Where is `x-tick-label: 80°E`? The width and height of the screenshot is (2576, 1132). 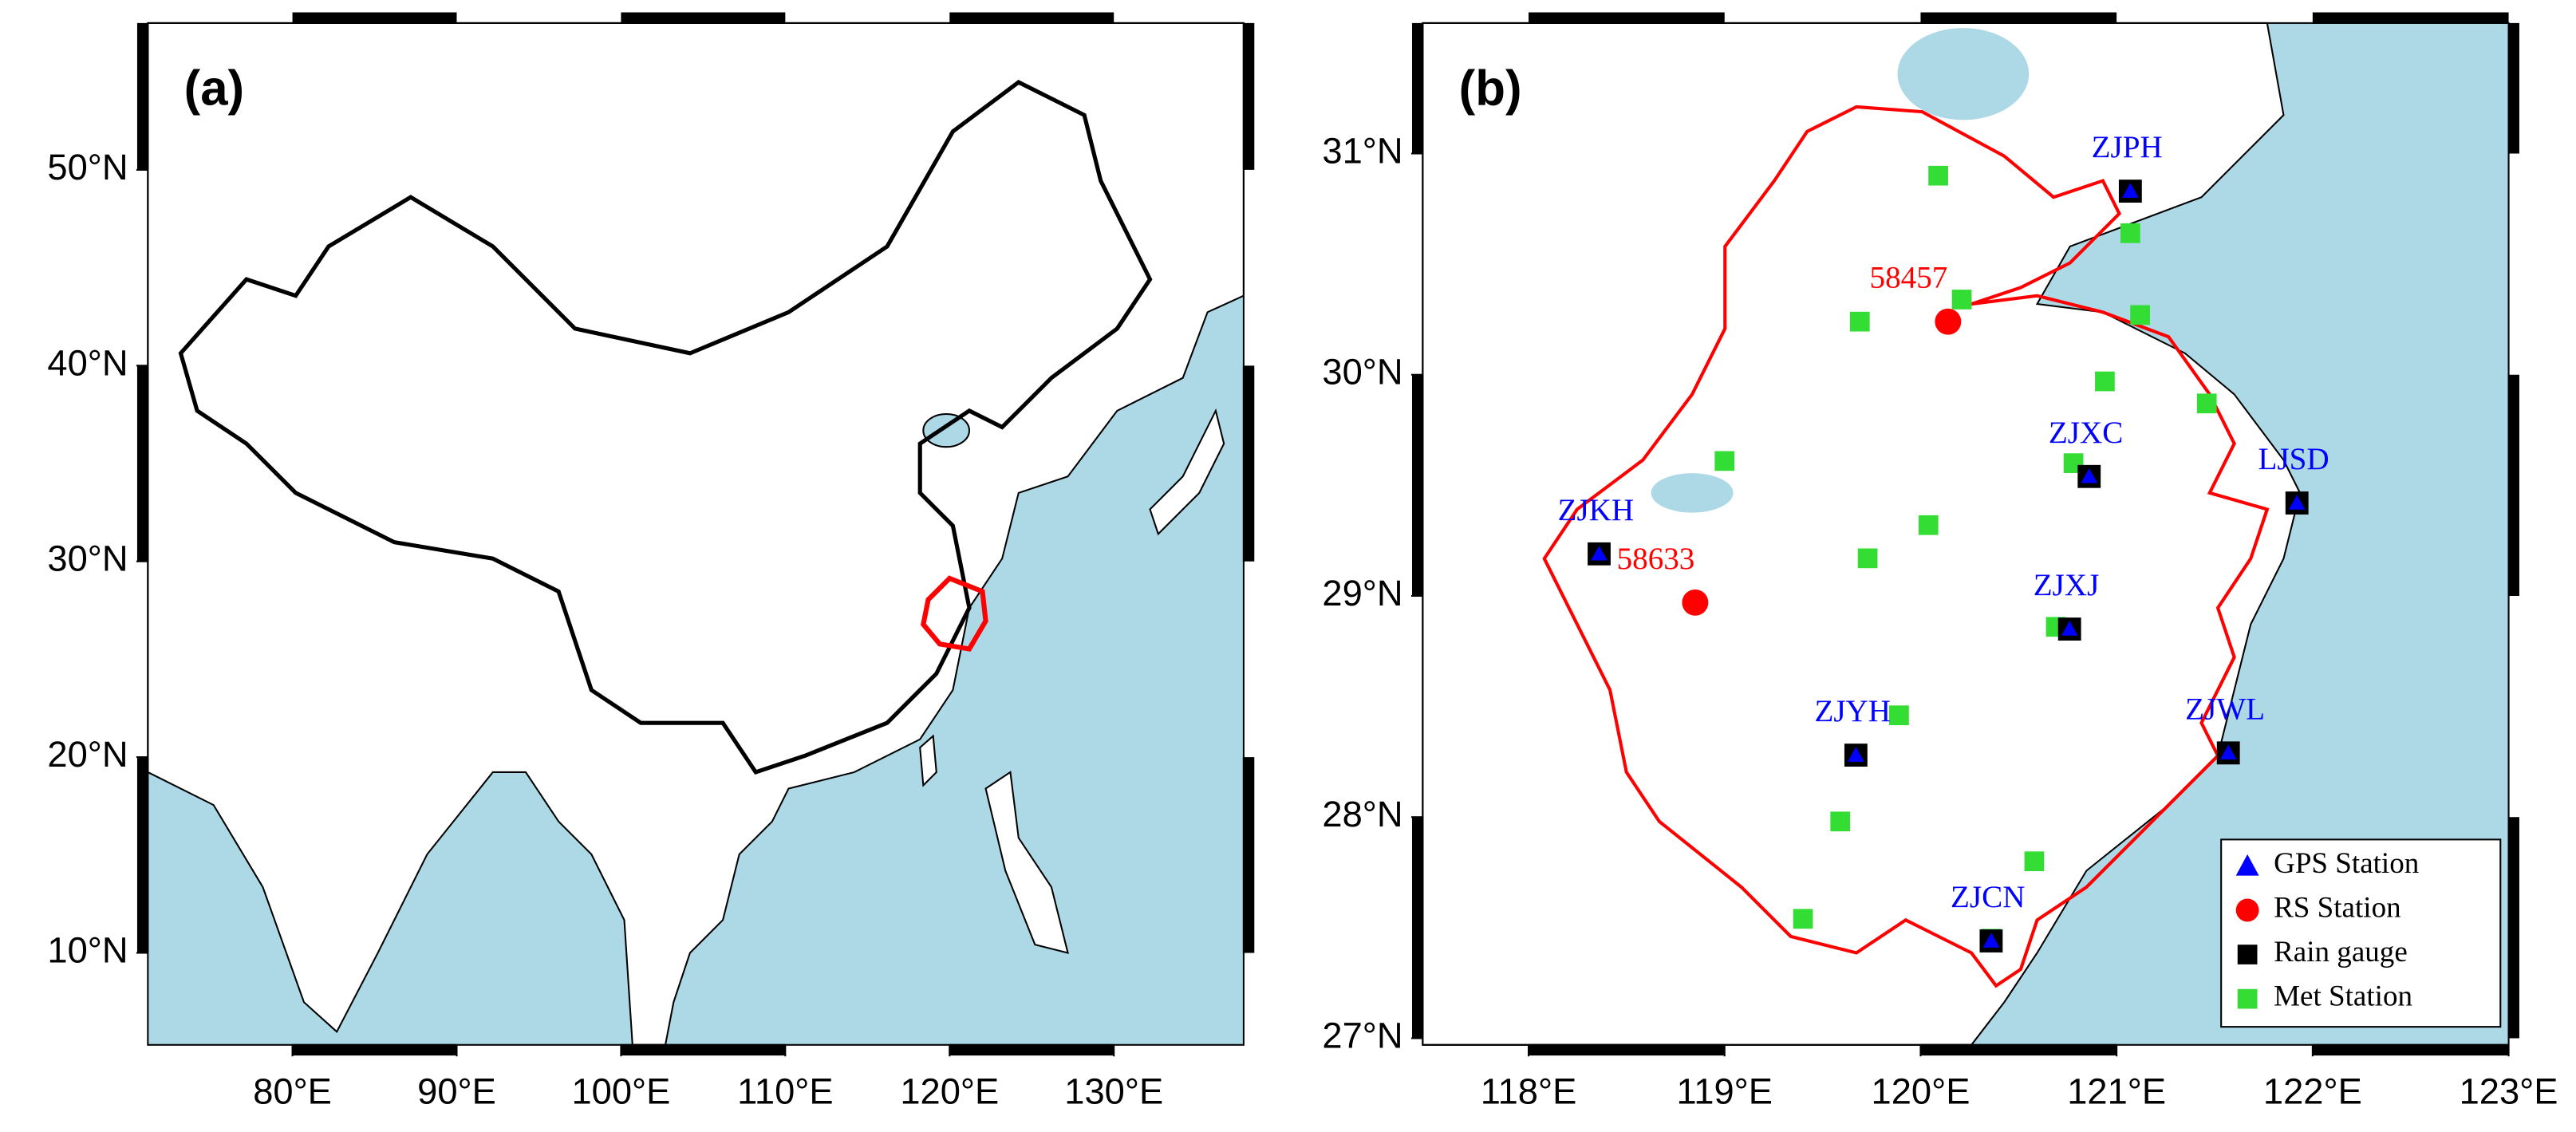 x-tick-label: 80°E is located at coordinates (292, 1091).